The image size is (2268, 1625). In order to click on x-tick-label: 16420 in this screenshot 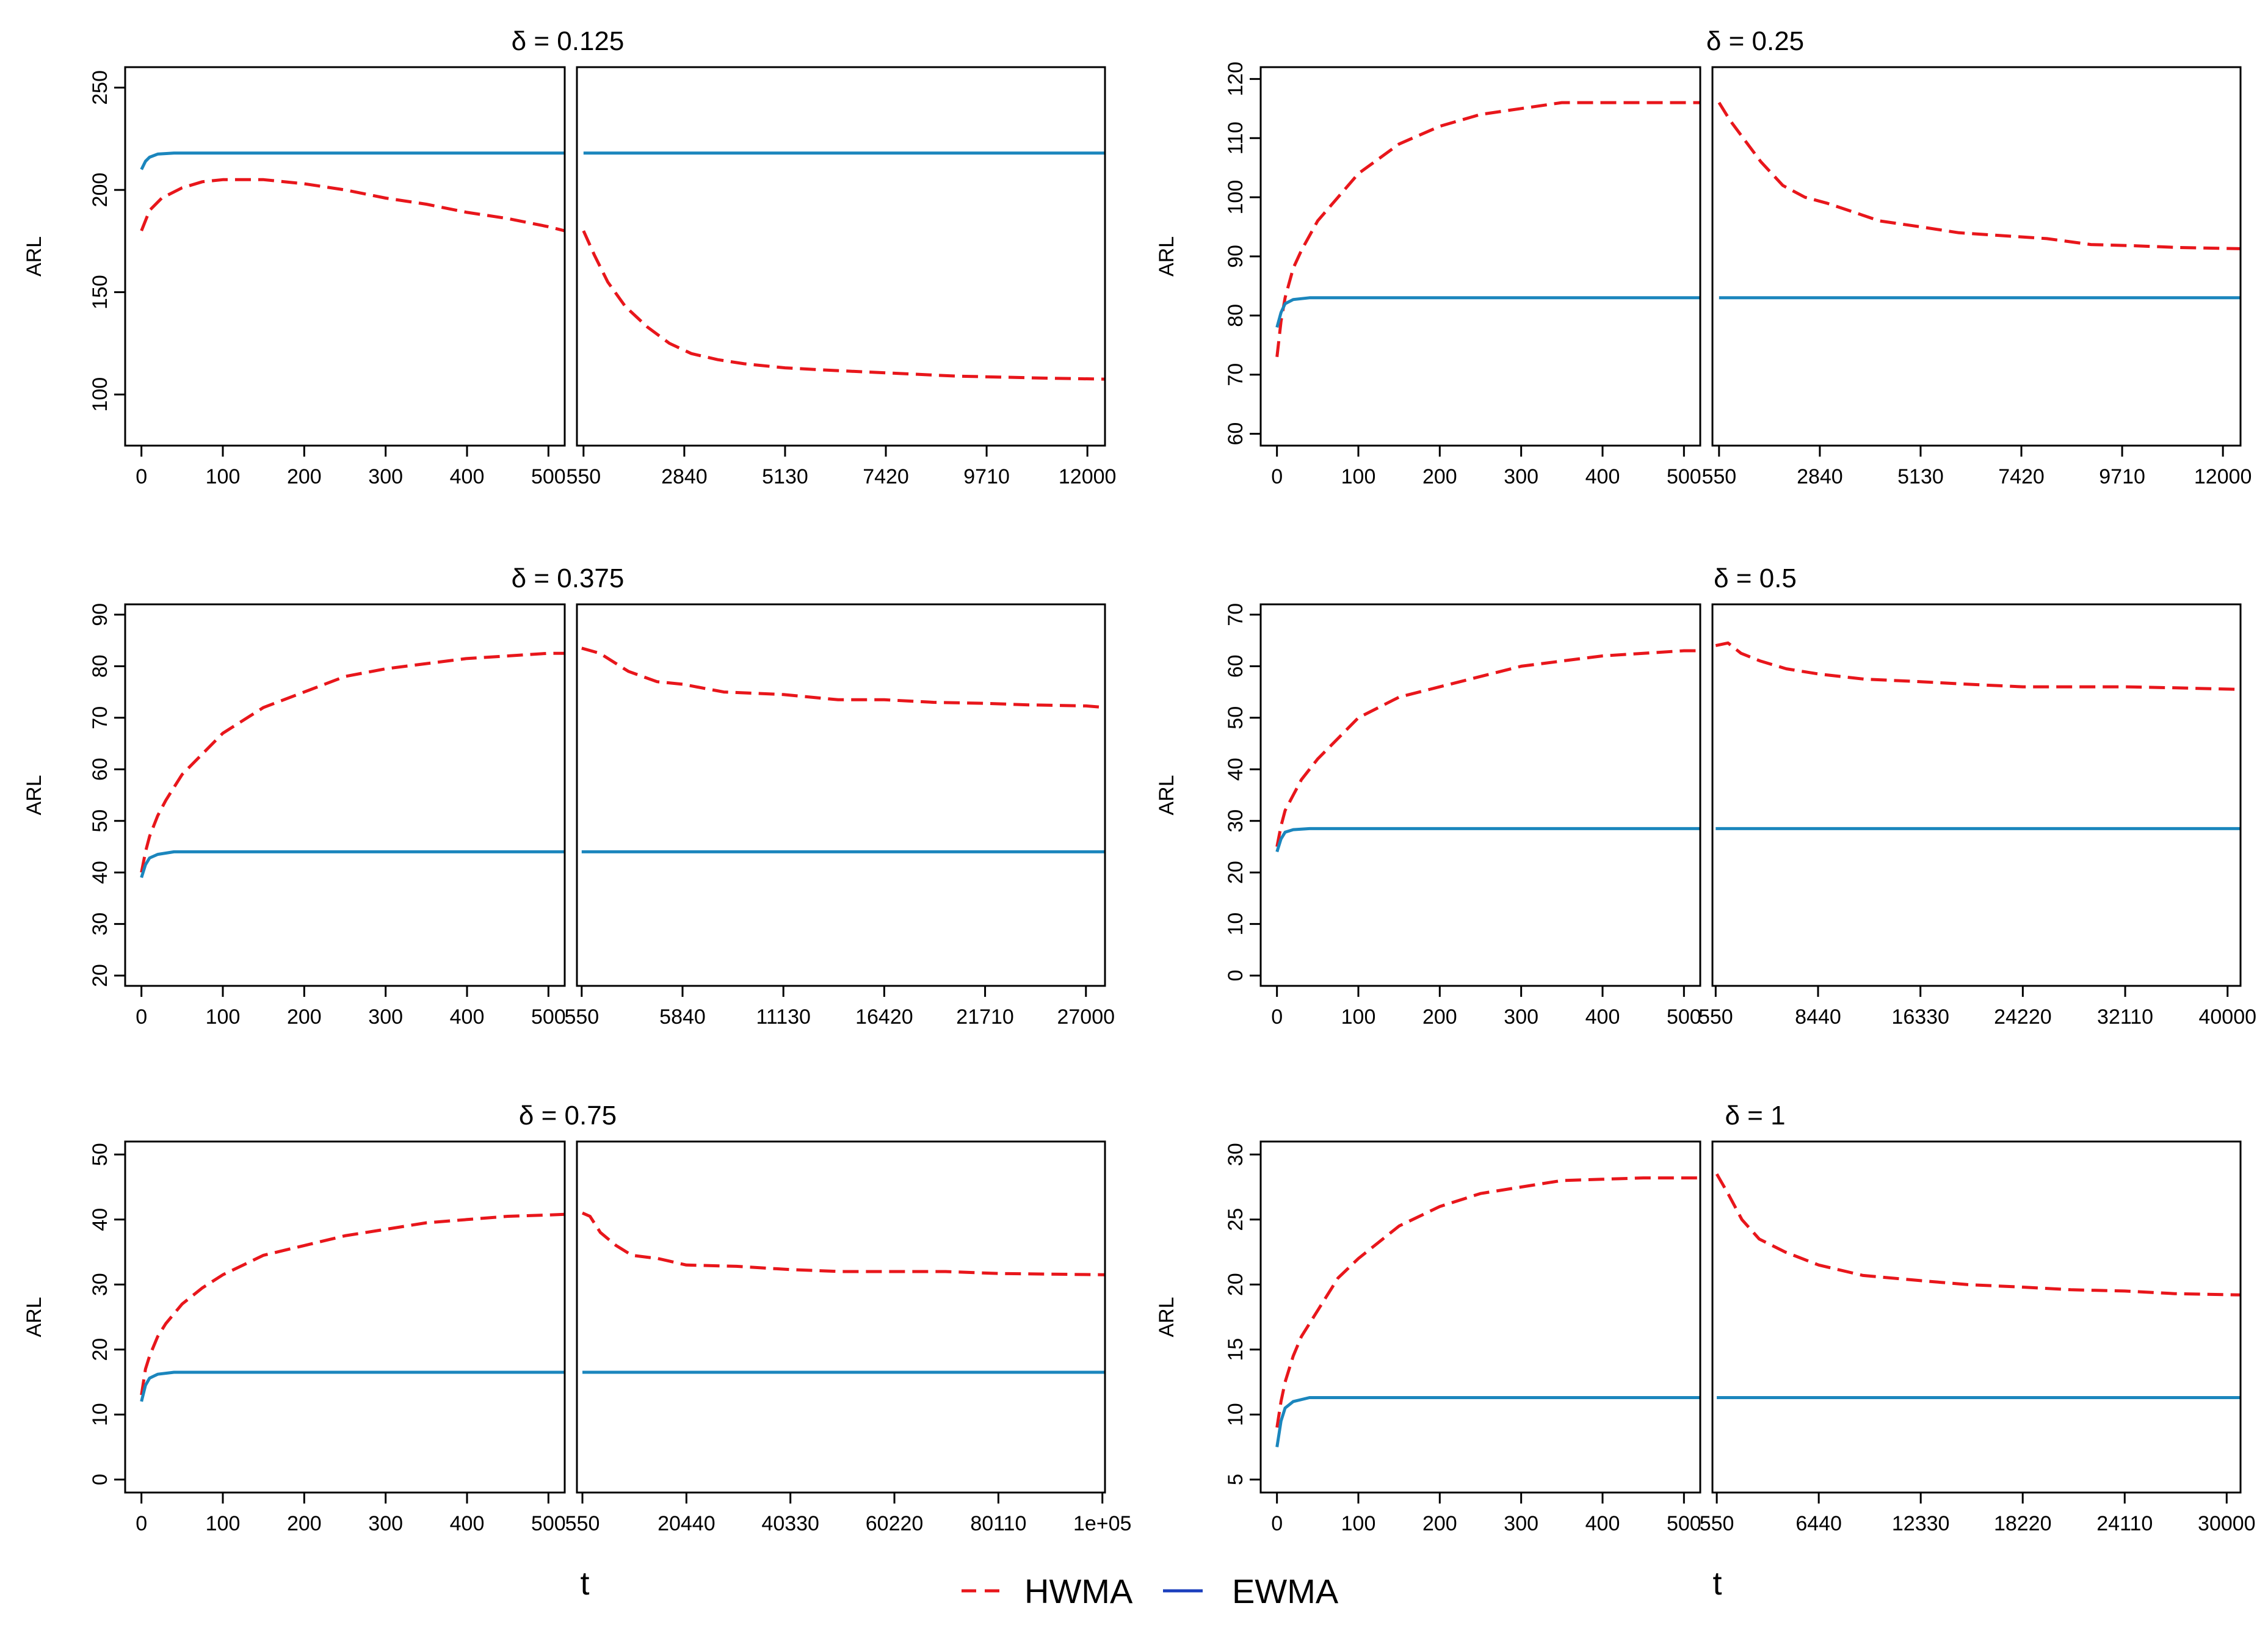, I will do `click(884, 1017)`.